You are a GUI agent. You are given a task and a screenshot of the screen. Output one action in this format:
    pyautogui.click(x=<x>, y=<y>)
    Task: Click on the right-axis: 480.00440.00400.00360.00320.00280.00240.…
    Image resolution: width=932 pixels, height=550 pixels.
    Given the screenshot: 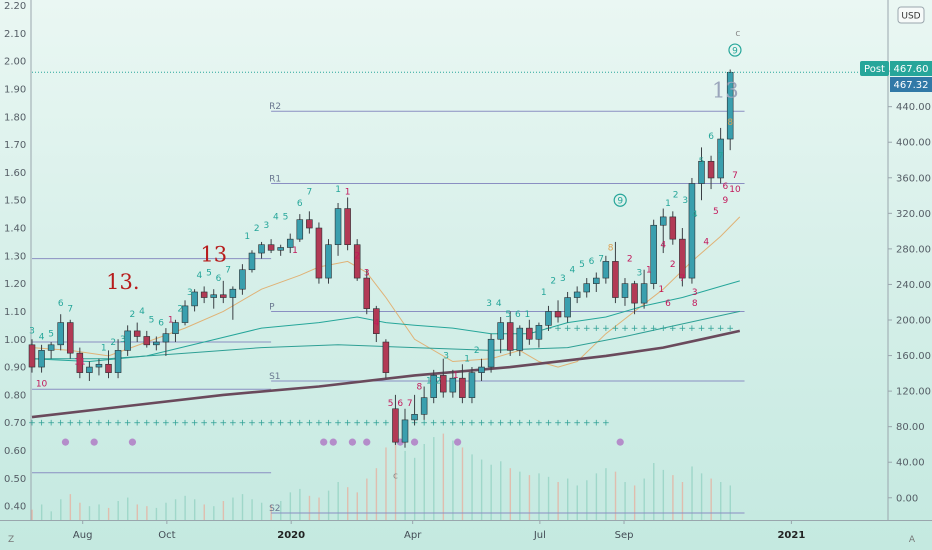 What is the action you would take?
    pyautogui.click(x=909, y=286)
    